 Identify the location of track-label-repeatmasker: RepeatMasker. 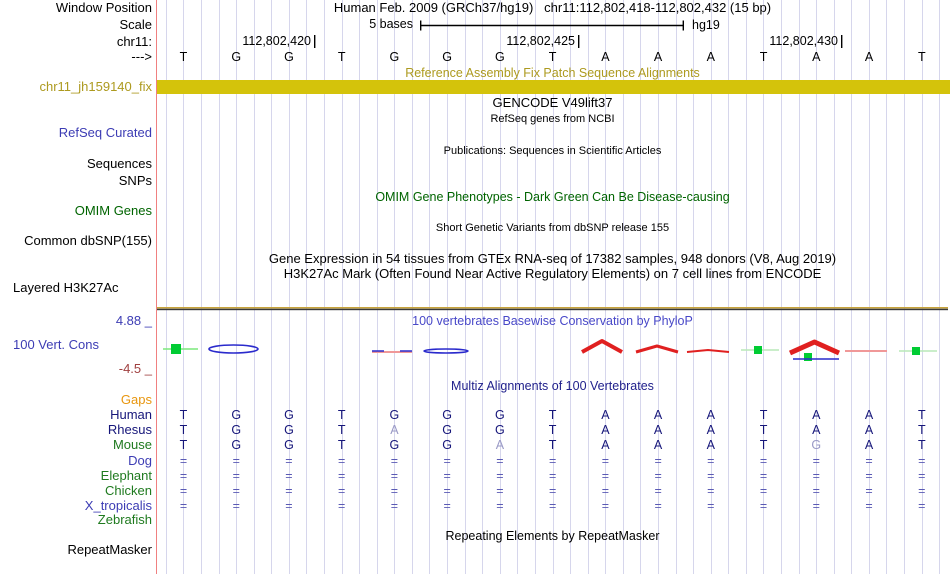
(109, 549).